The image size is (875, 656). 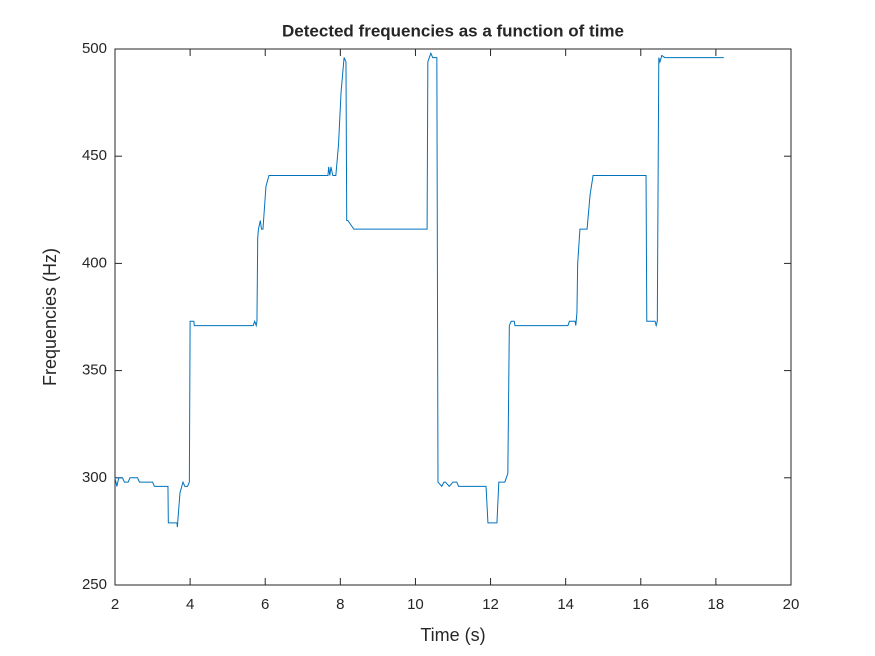 I want to click on x-tick-label: 18, so click(x=716, y=604).